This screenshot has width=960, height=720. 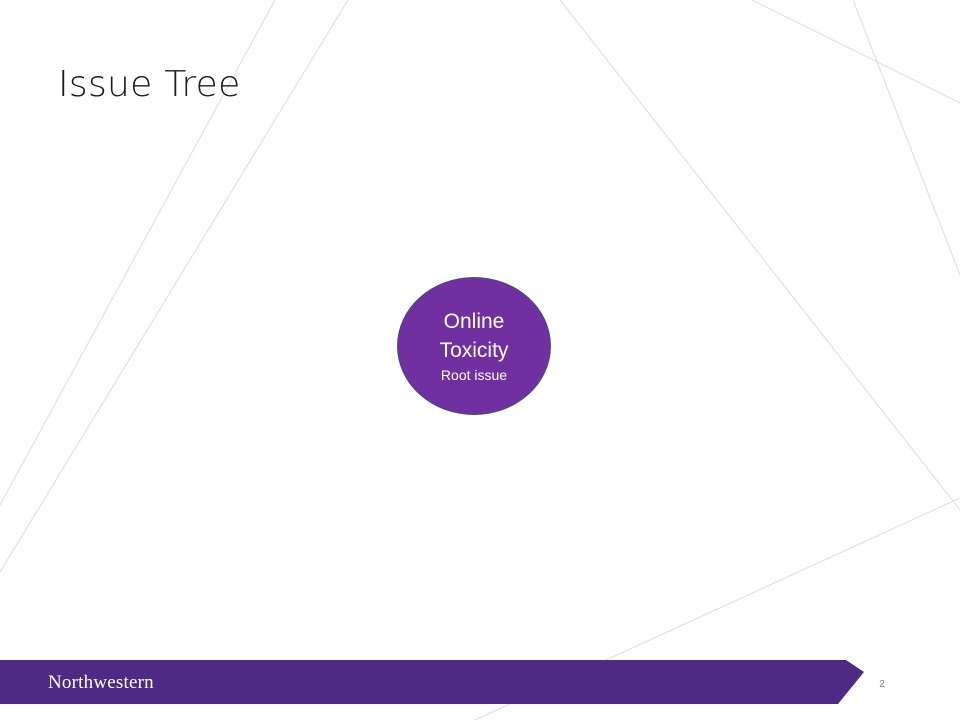 I want to click on root-issue-node: Online Toxicity Root issue, so click(x=474, y=346).